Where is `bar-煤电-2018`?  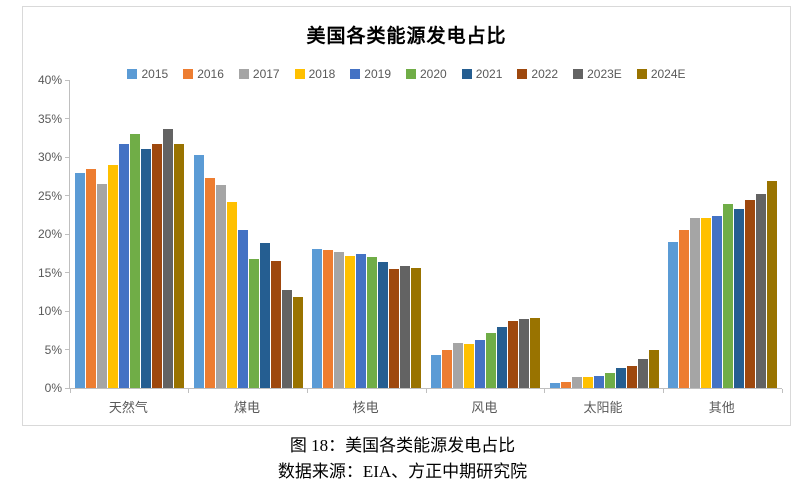 bar-煤电-2018 is located at coordinates (231, 294).